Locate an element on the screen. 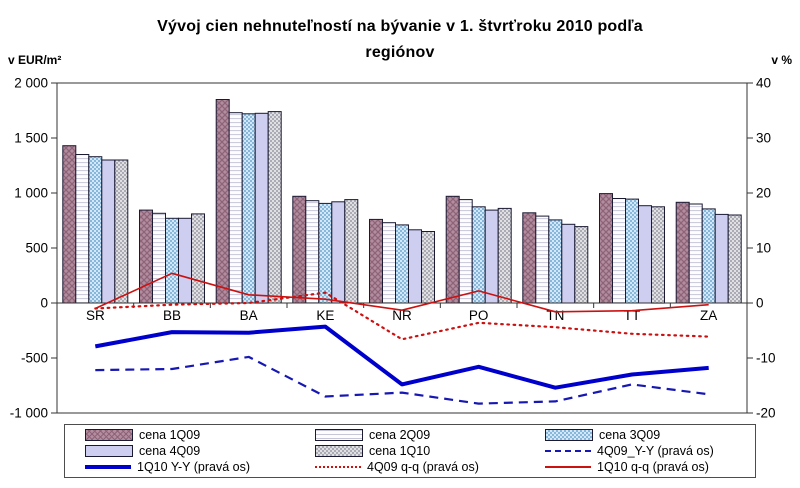 The image size is (800, 488). left-tick-label: -1 000 is located at coordinates (29, 413).